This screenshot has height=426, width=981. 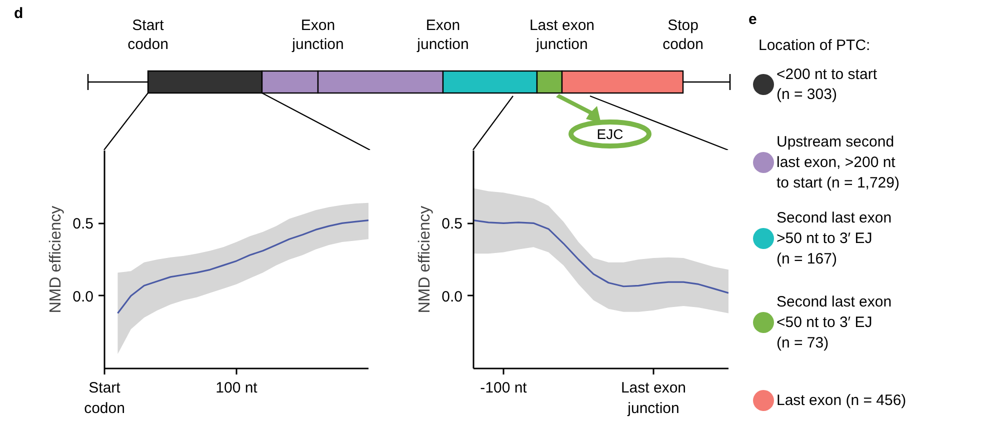 I want to click on text: e, so click(x=752, y=19).